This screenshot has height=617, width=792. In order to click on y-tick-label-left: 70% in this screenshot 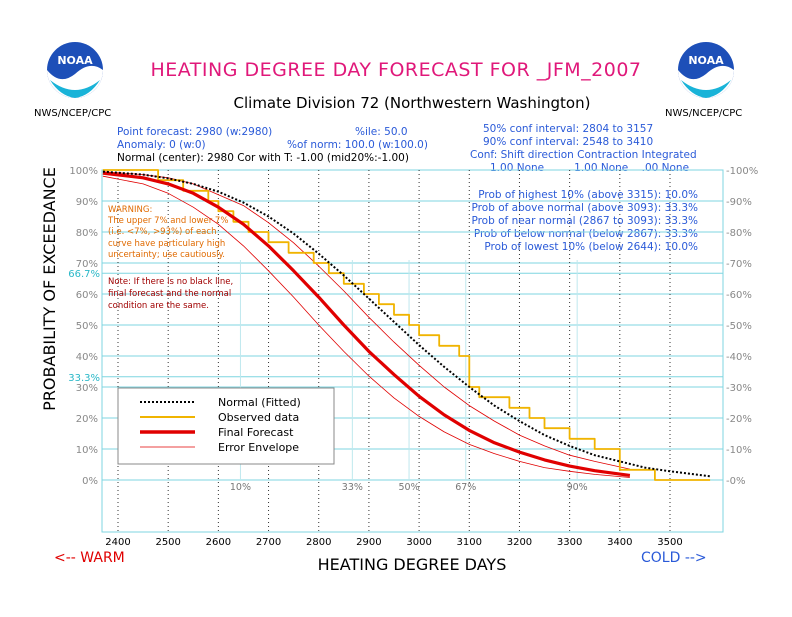, I will do `click(87, 264)`.